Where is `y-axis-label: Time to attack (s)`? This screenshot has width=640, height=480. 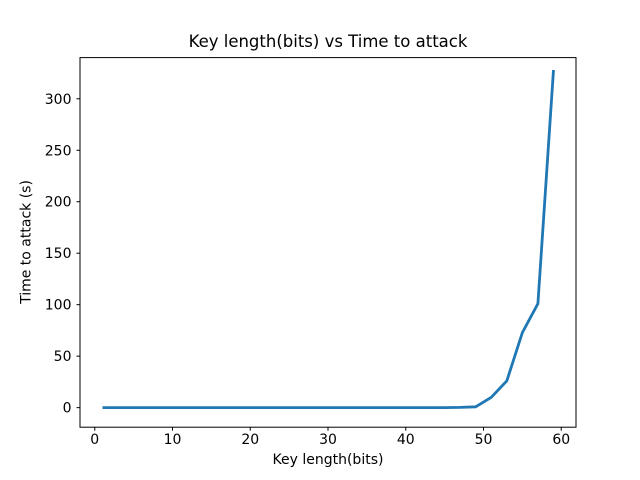
y-axis-label: Time to attack (s) is located at coordinates (26, 242).